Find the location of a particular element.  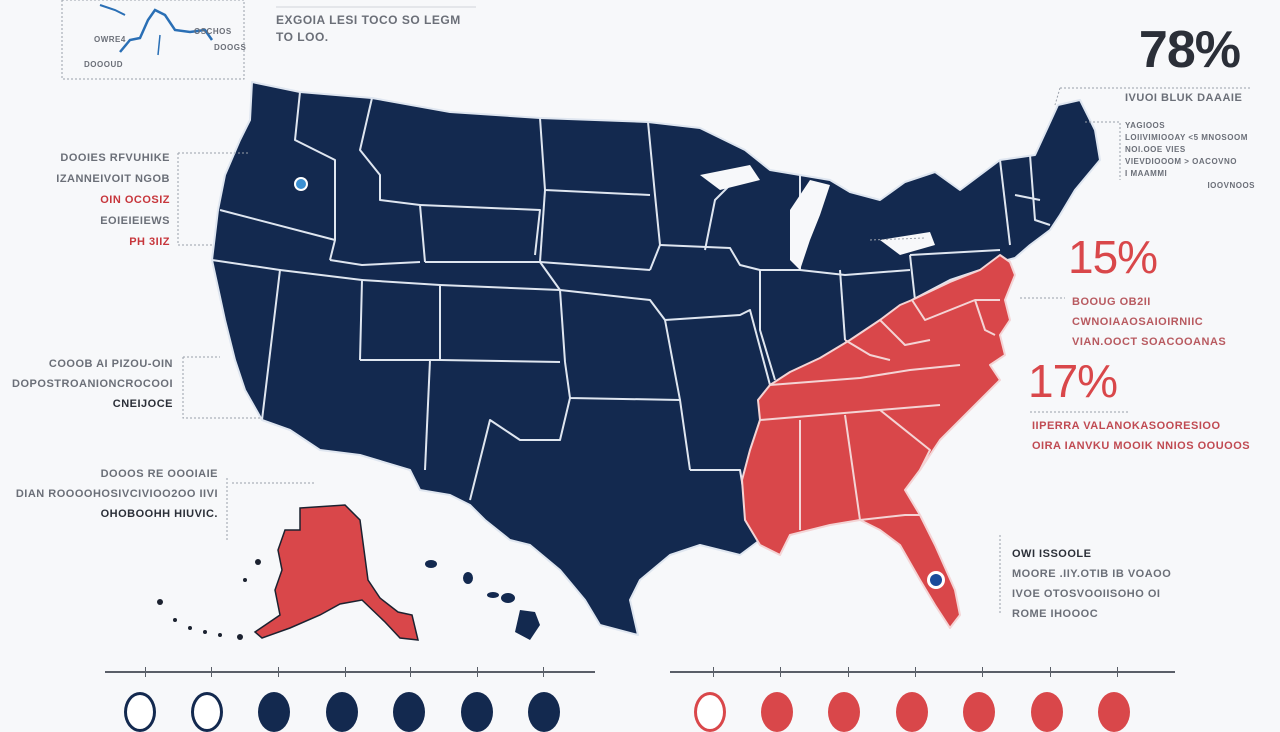

red-scale-dot-empty is located at coordinates (710, 712).